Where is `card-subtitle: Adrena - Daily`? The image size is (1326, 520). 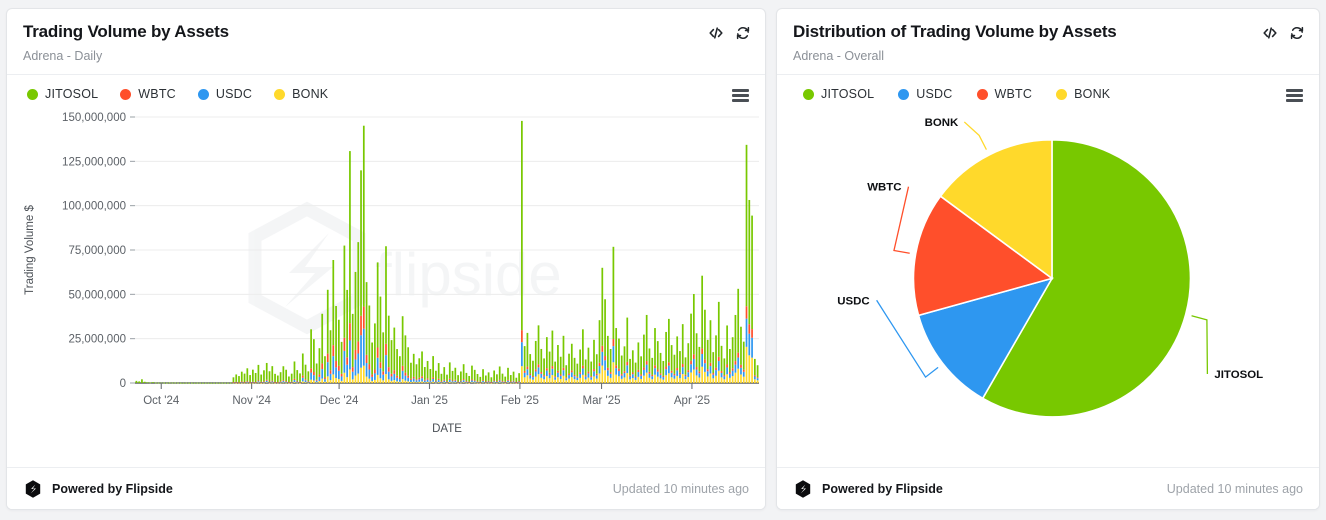
card-subtitle: Adrena - Daily is located at coordinates (63, 56).